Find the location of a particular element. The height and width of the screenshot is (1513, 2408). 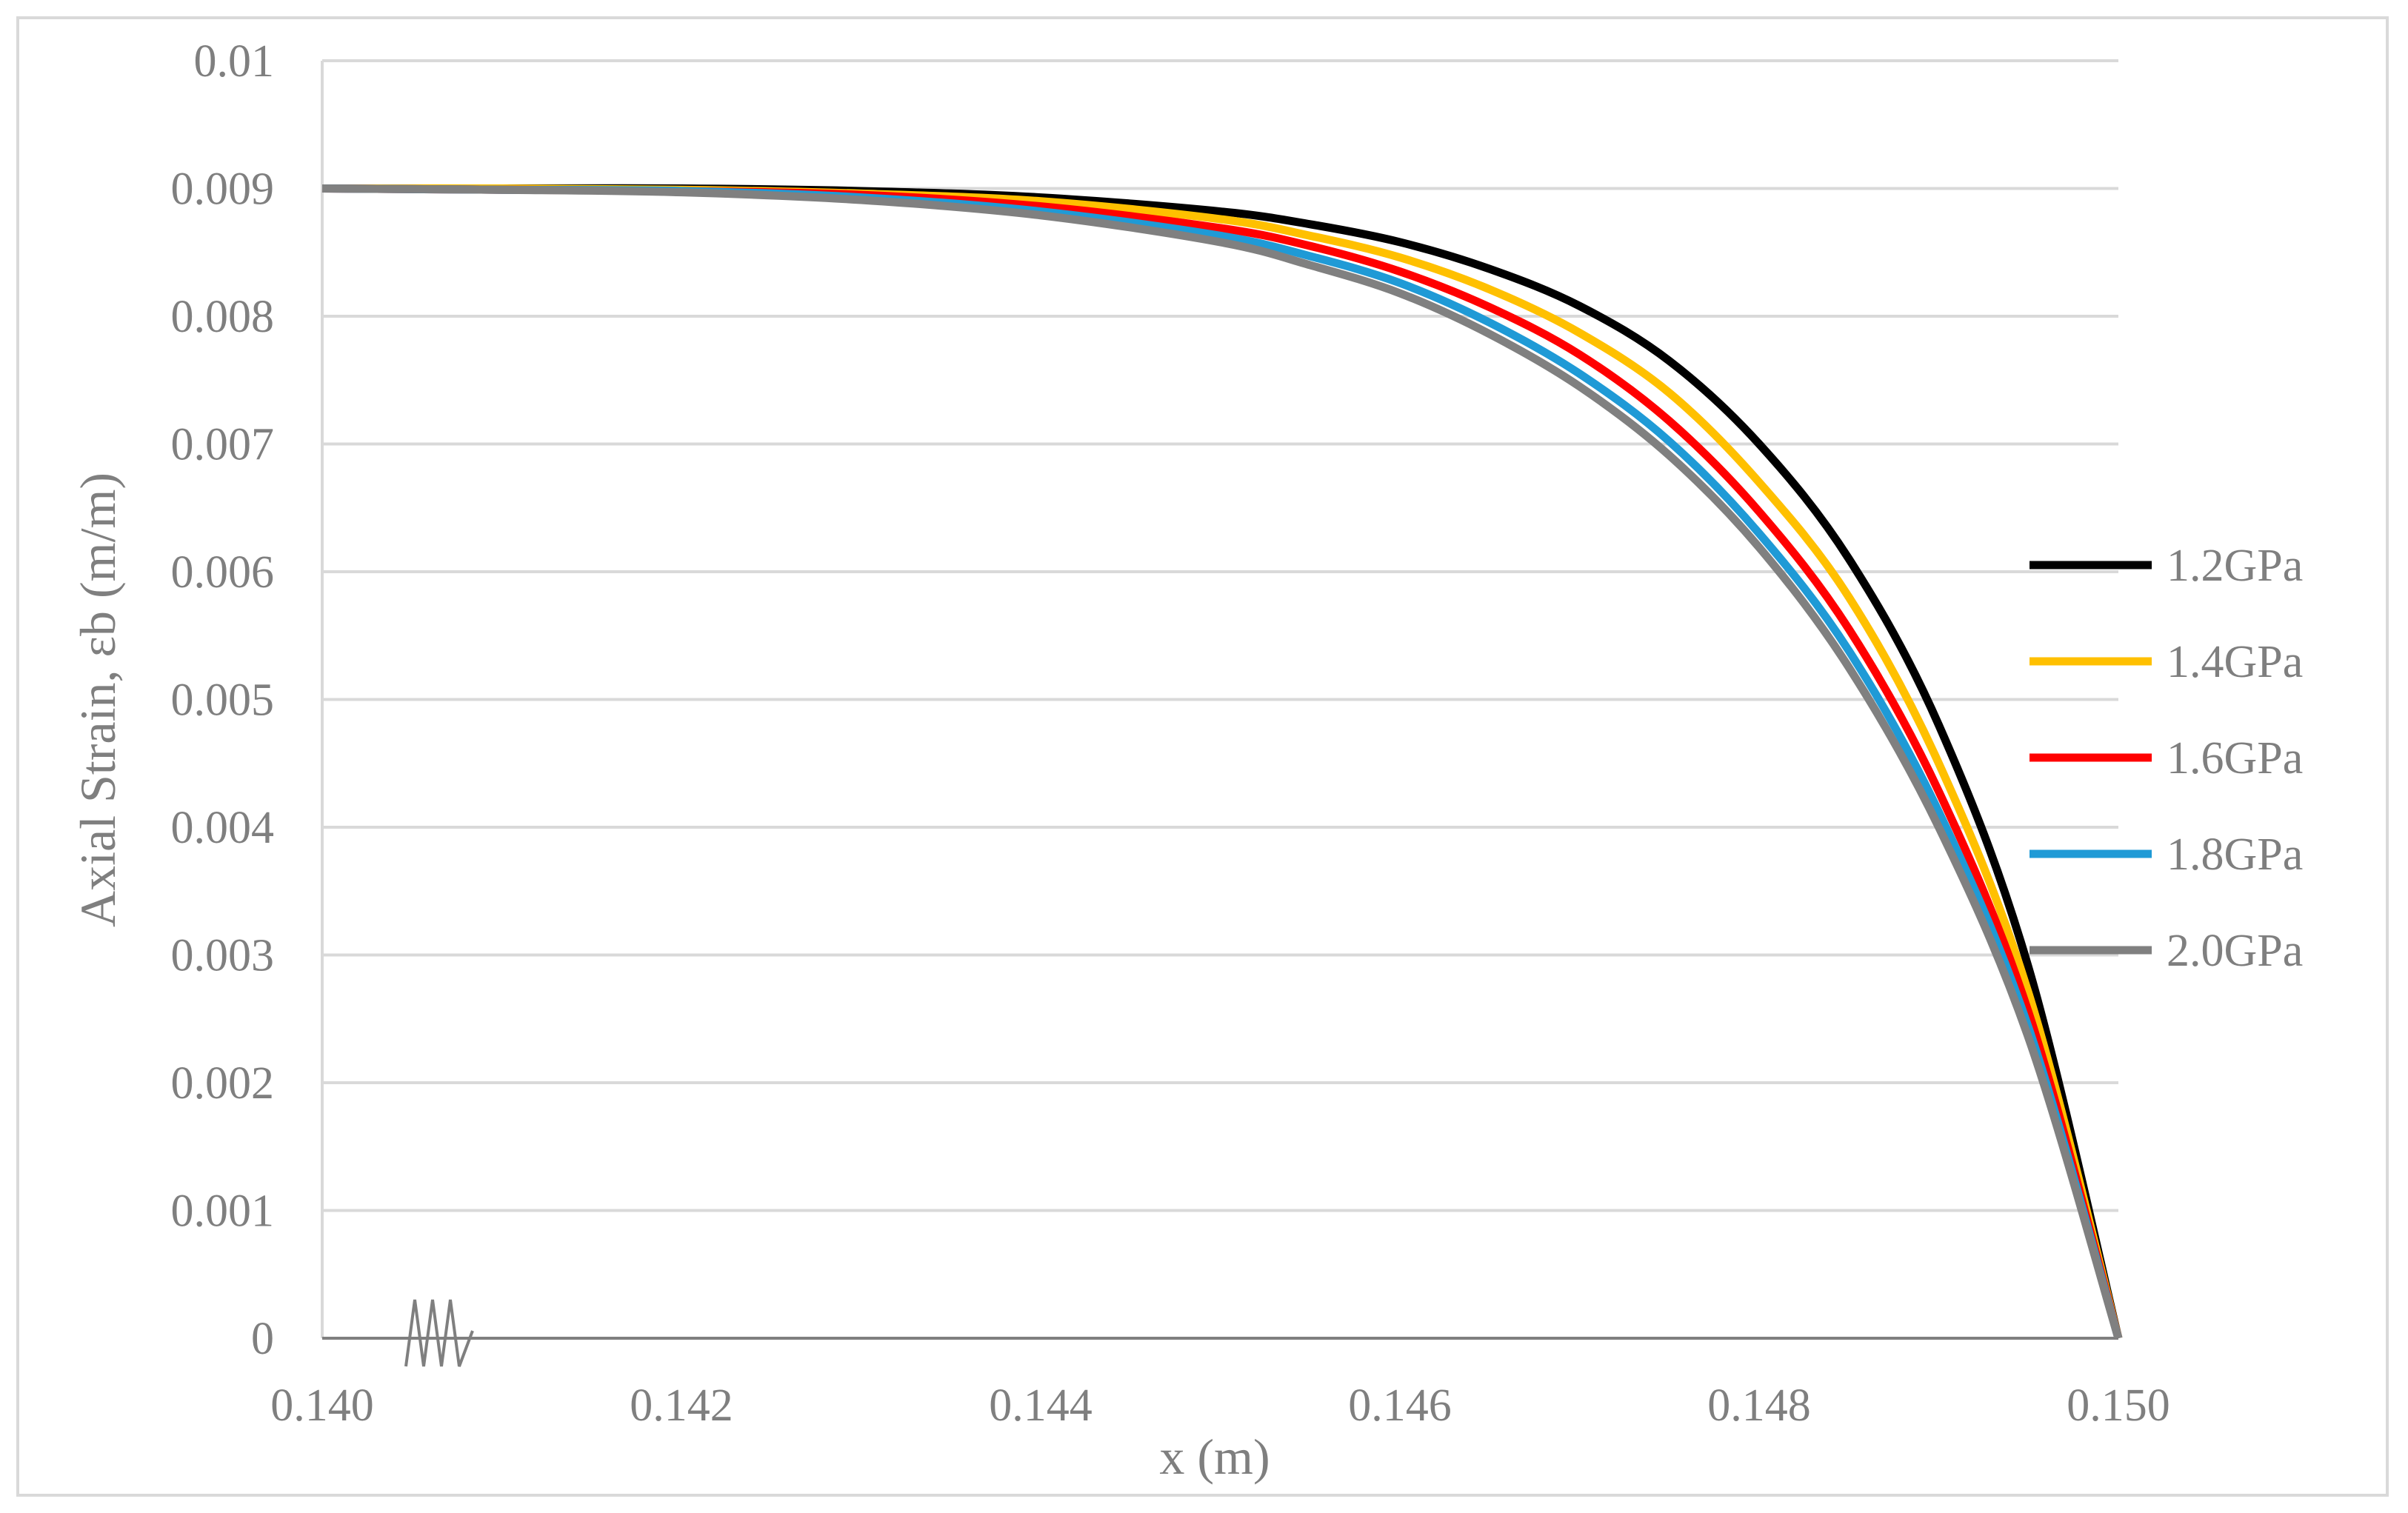

x-axis-break-mark is located at coordinates (439, 1333).